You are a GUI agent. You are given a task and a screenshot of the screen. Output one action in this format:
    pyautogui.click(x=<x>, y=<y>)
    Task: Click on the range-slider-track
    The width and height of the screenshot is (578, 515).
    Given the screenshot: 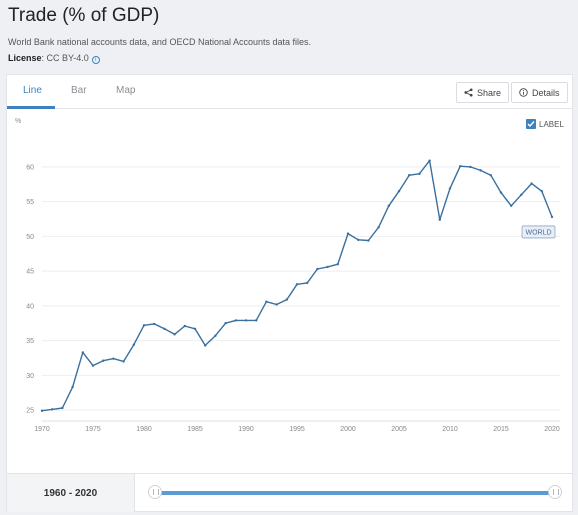 What is the action you would take?
    pyautogui.click(x=355, y=493)
    